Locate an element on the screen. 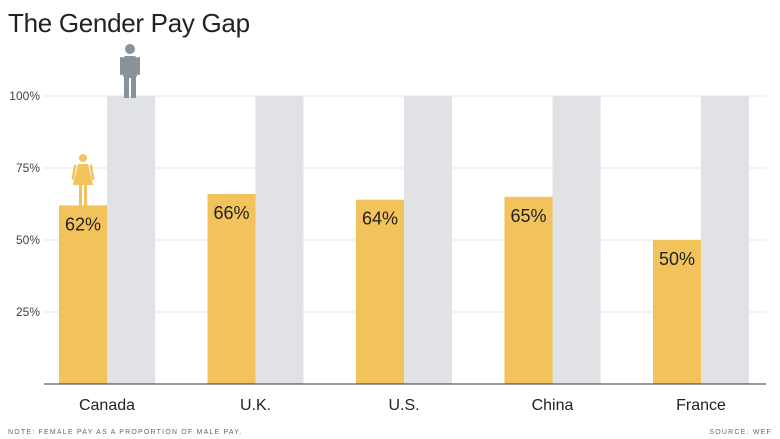  bar-value-label: 50% is located at coordinates (677, 259).